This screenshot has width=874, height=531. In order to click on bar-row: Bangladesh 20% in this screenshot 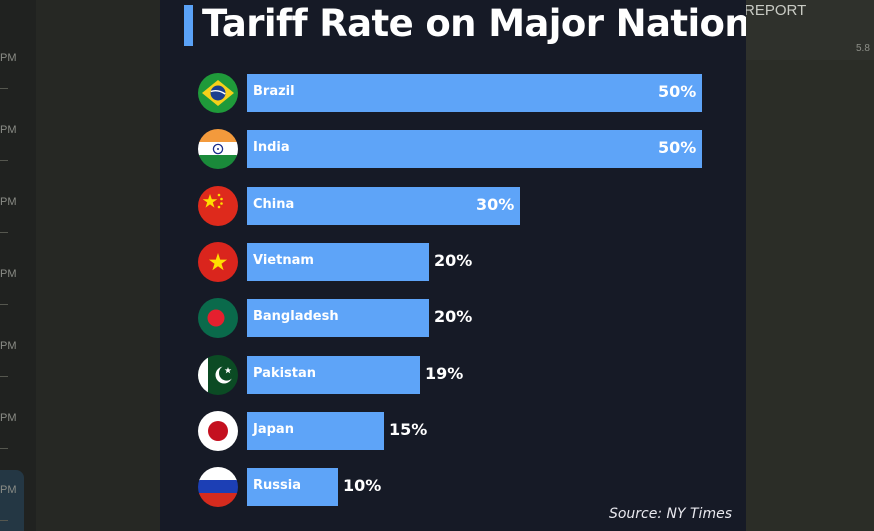, I will do `click(453, 318)`.